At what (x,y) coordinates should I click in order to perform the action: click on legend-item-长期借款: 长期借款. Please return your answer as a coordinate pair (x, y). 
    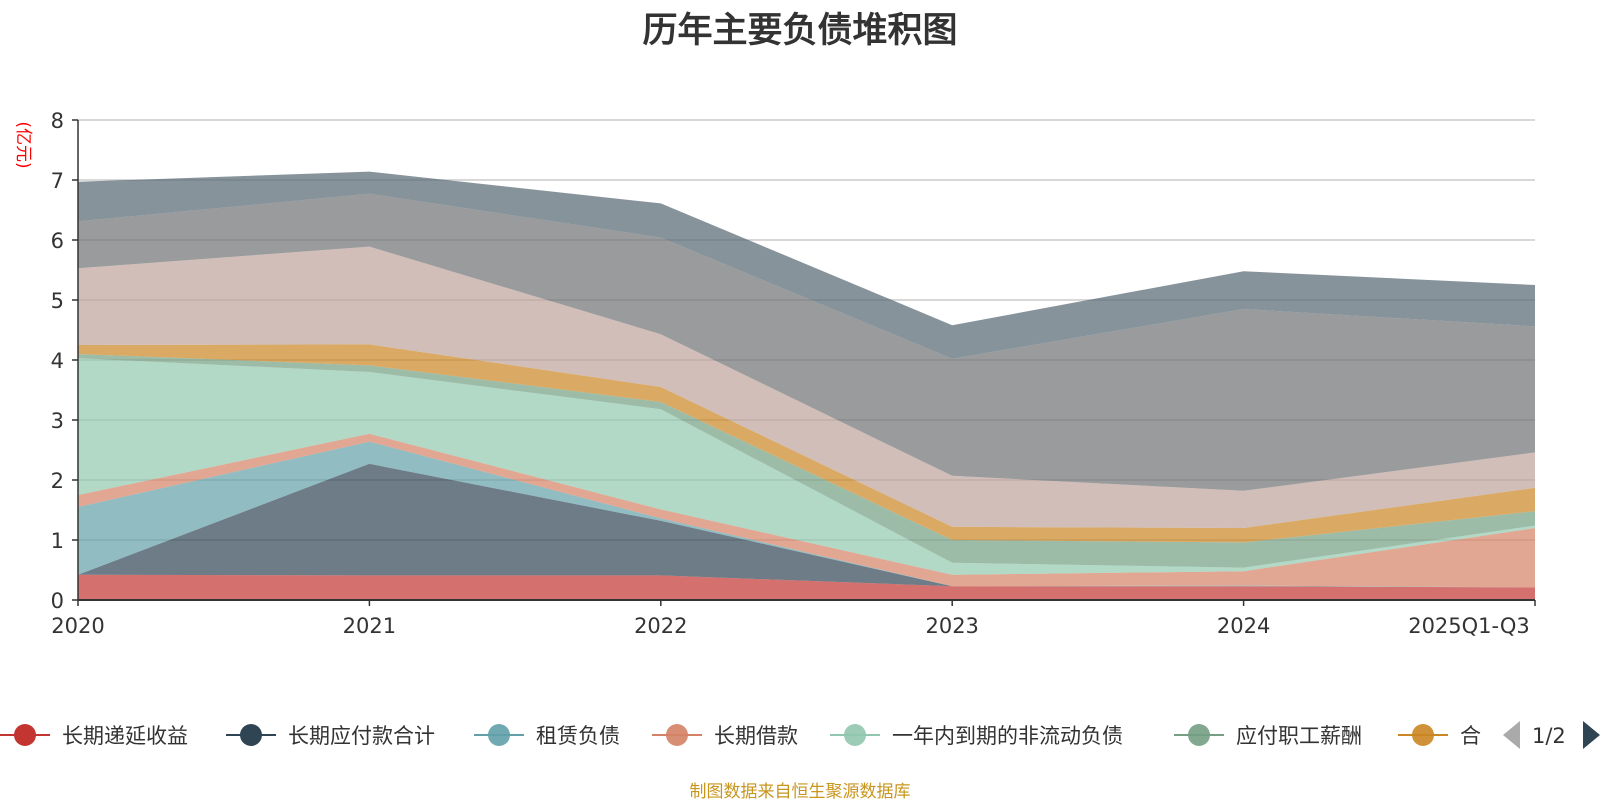
    Looking at the image, I should click on (725, 736).